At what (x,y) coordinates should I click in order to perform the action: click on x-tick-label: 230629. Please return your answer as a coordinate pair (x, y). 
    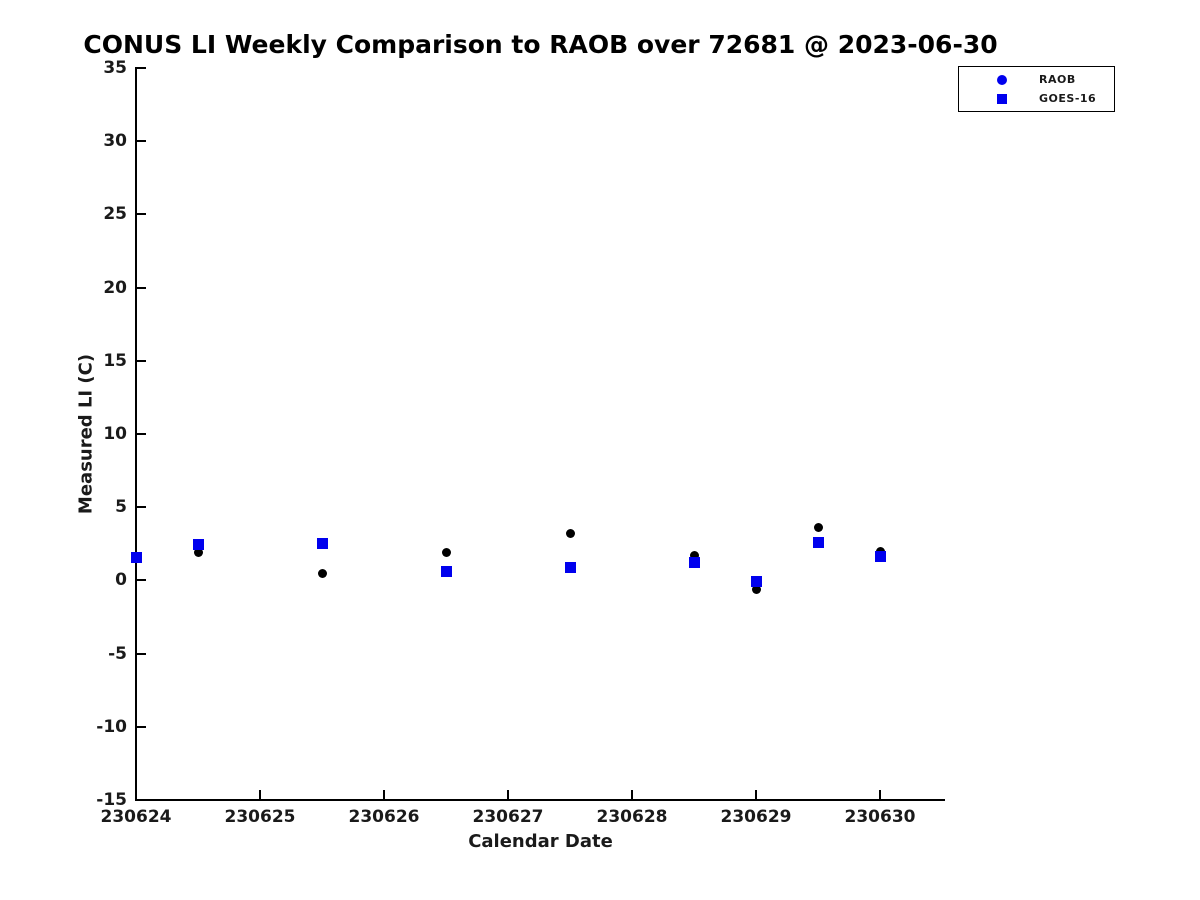
    Looking at the image, I should click on (756, 817).